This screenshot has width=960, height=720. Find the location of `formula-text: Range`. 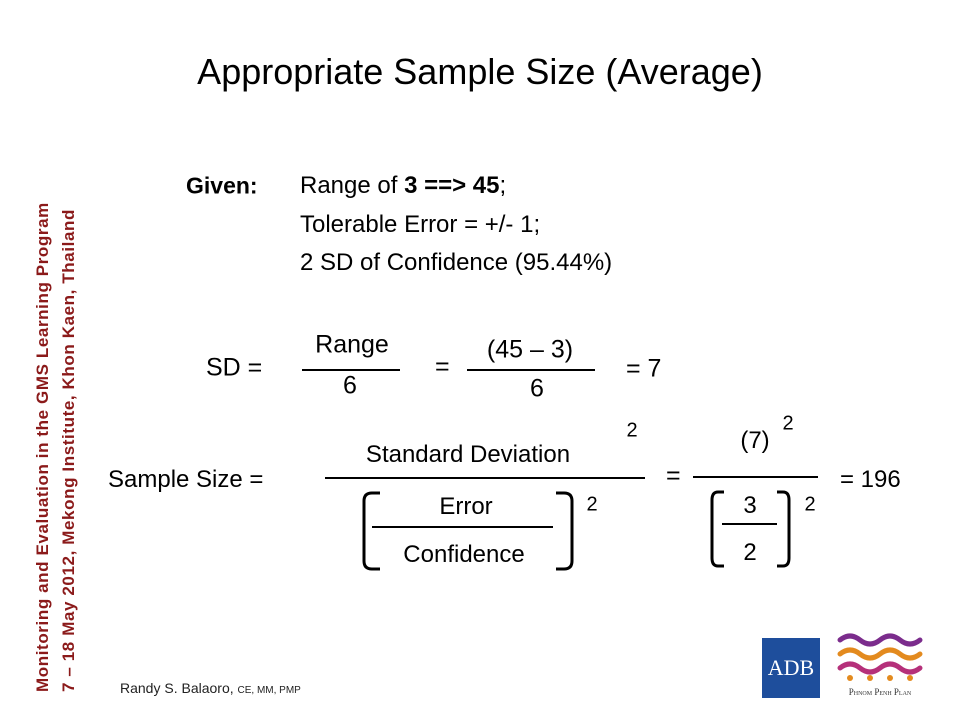

formula-text: Range is located at coordinates (352, 344).